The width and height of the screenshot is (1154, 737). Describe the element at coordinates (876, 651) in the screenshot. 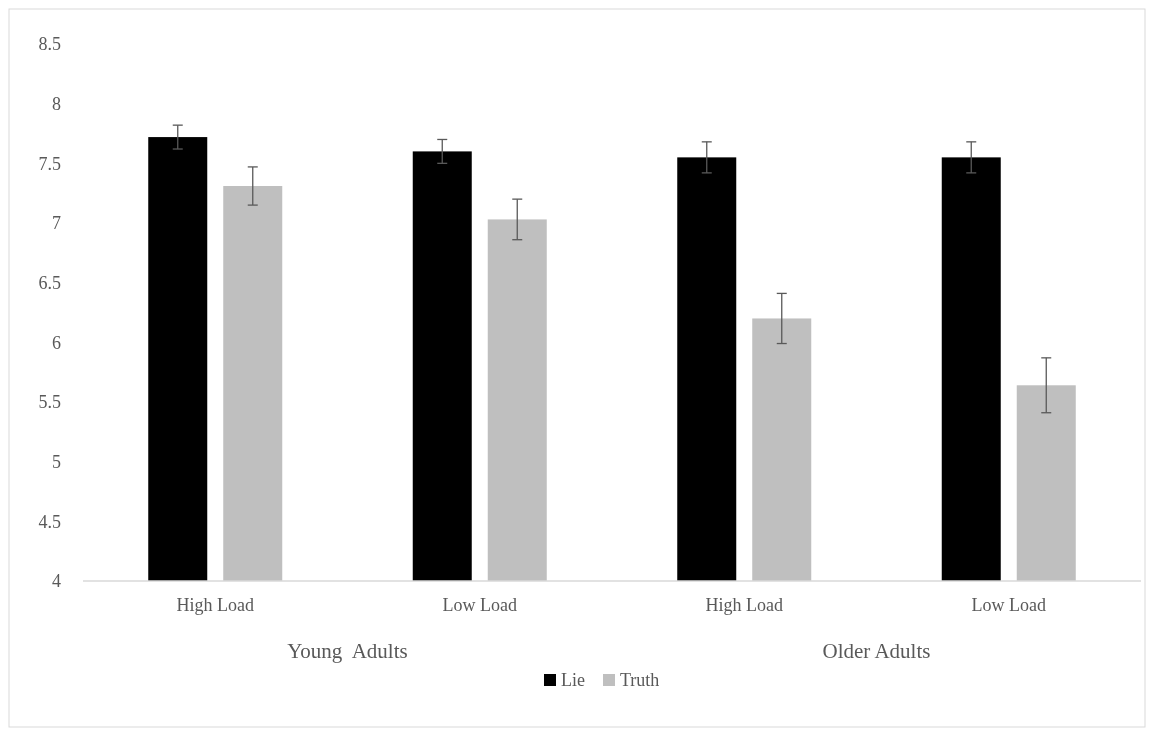

I see `text: Older Adults` at that location.